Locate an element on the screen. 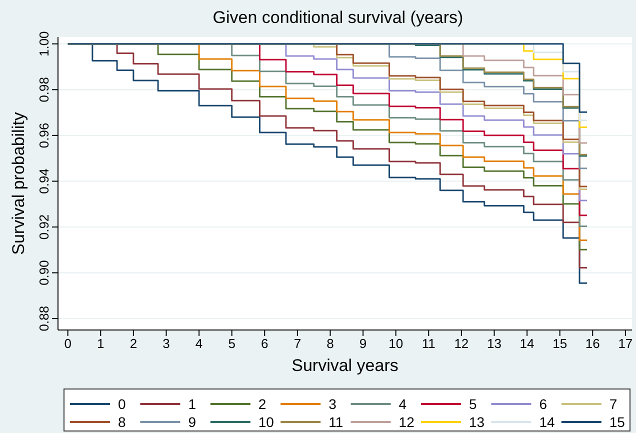  x-tick-label: 16 is located at coordinates (592, 344).